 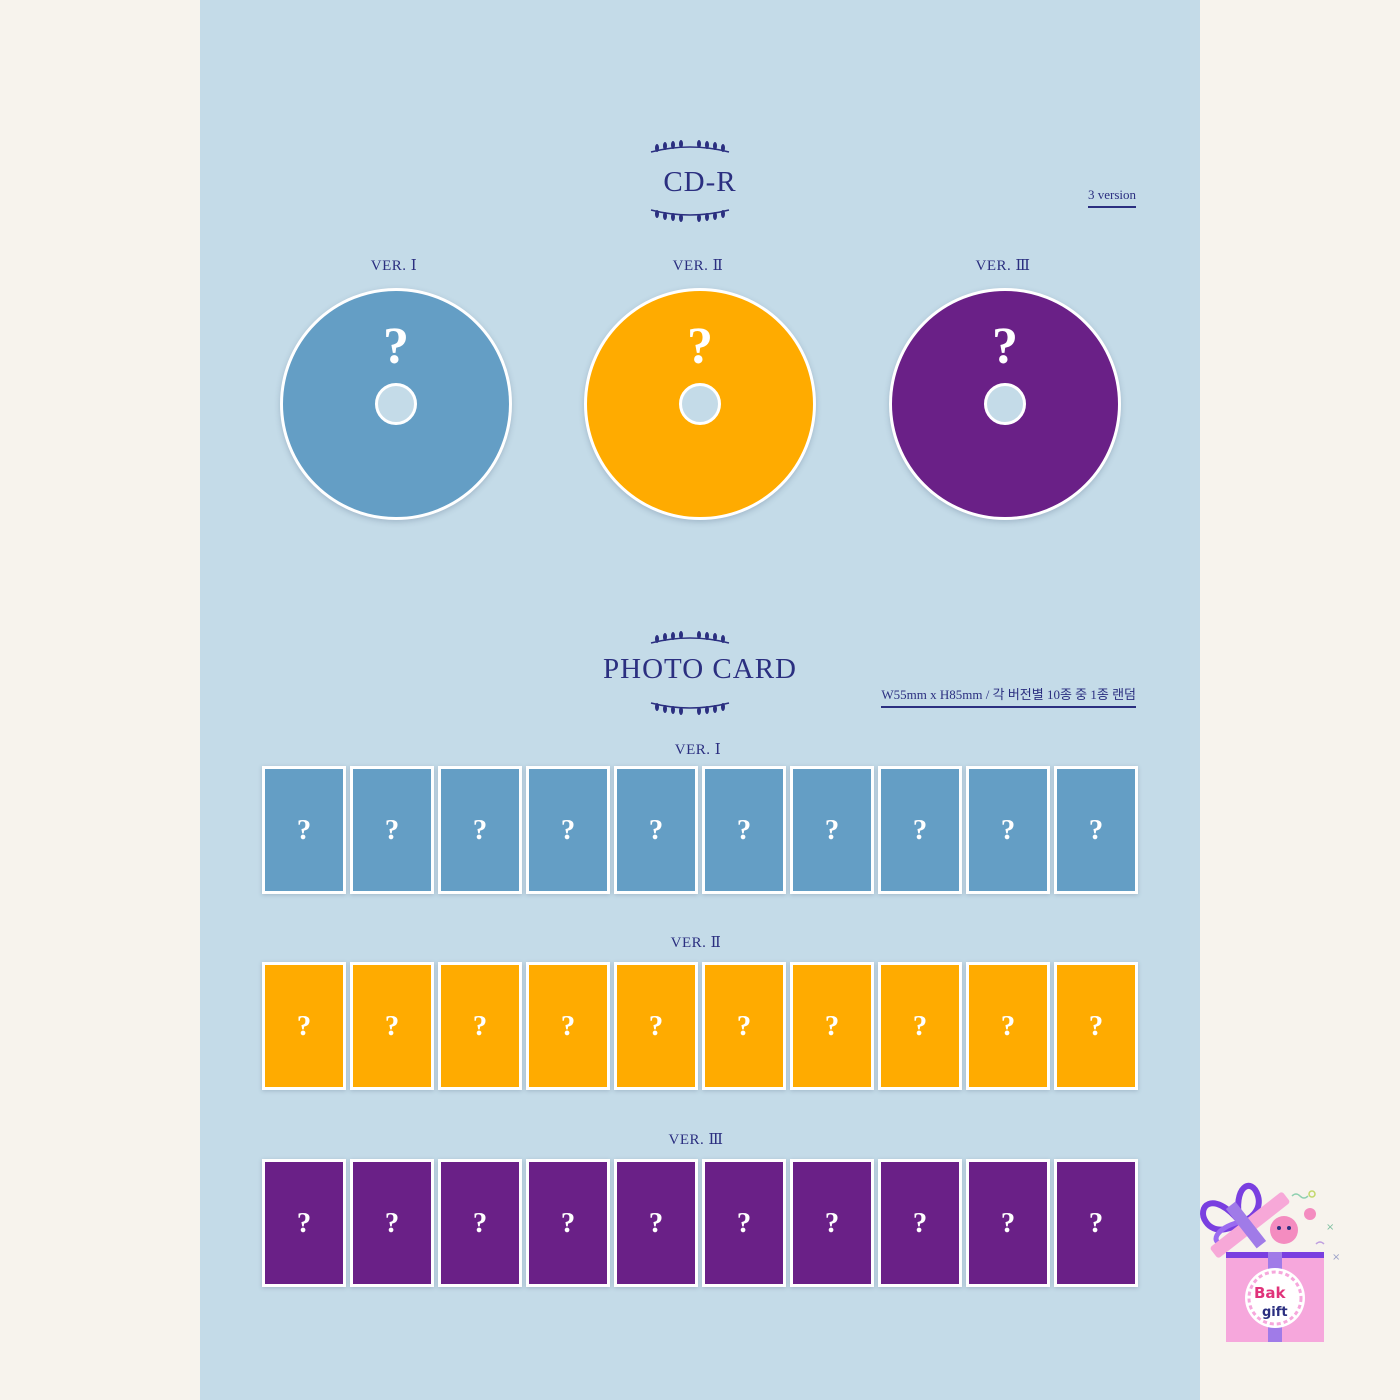 What do you see at coordinates (700, 1223) in the screenshot?
I see `photo-card-row-ver3: ??????????` at bounding box center [700, 1223].